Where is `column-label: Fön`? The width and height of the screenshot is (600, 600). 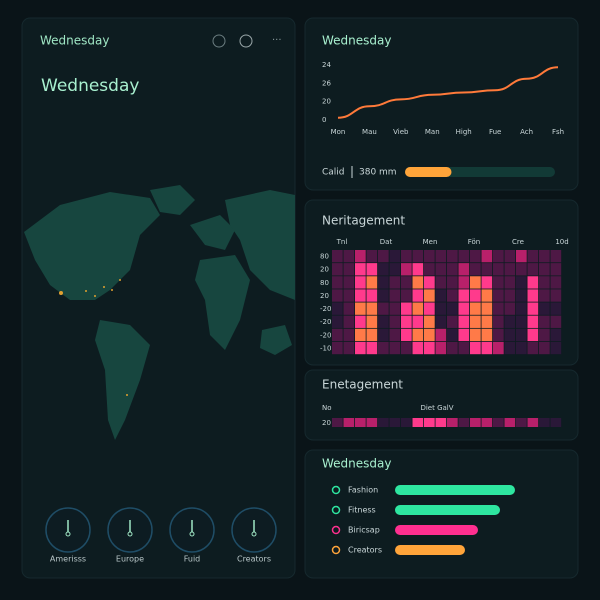
column-label: Fön is located at coordinates (474, 242).